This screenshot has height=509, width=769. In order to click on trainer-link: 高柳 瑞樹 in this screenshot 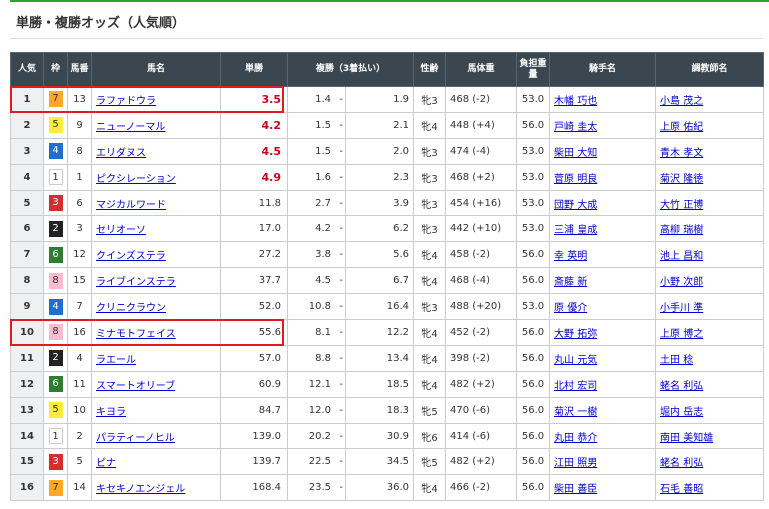, I will do `click(682, 231)`.